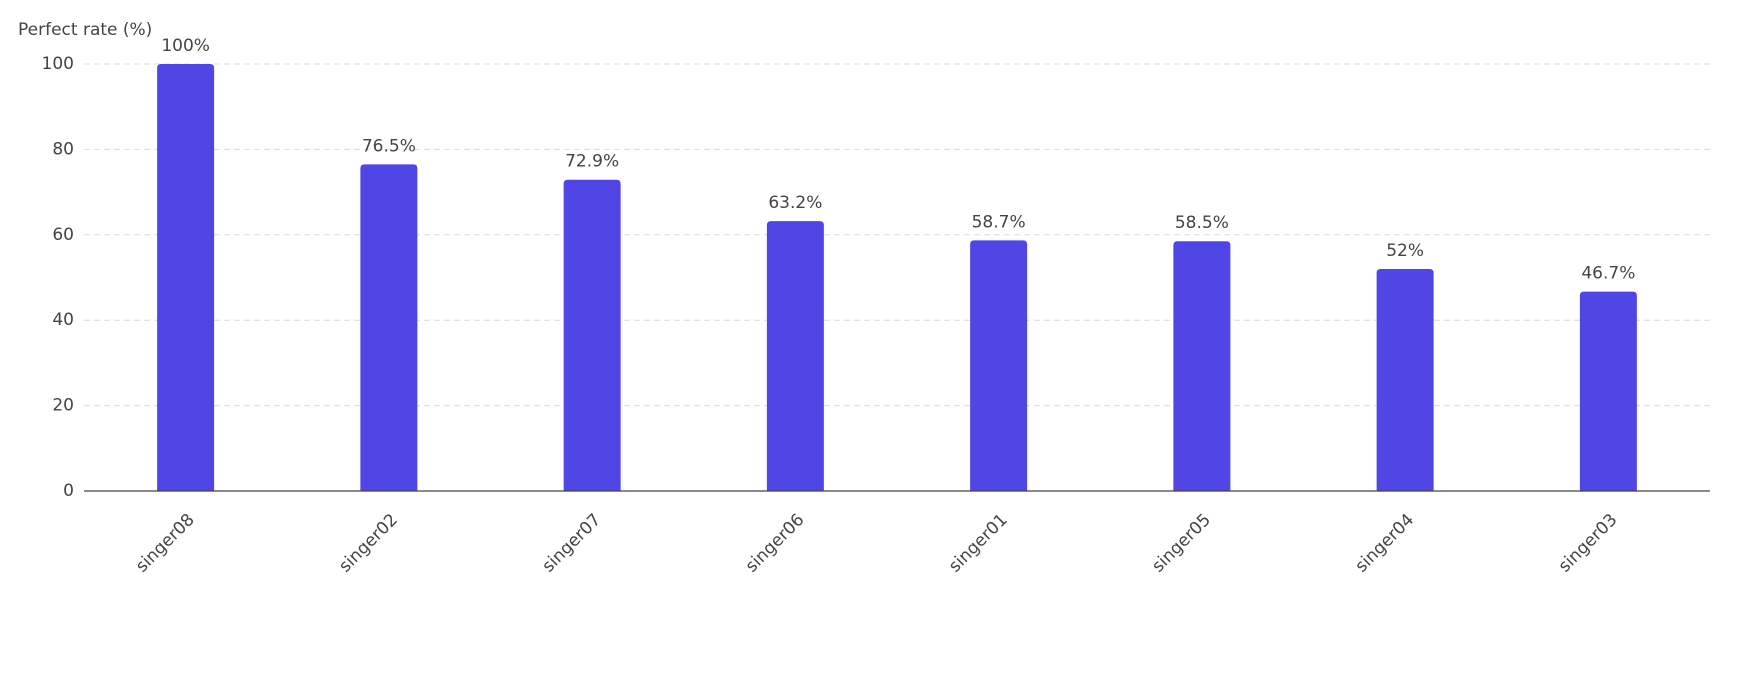 This screenshot has height=681, width=1738. Describe the element at coordinates (63, 235) in the screenshot. I see `y-tick-label: 60` at that location.